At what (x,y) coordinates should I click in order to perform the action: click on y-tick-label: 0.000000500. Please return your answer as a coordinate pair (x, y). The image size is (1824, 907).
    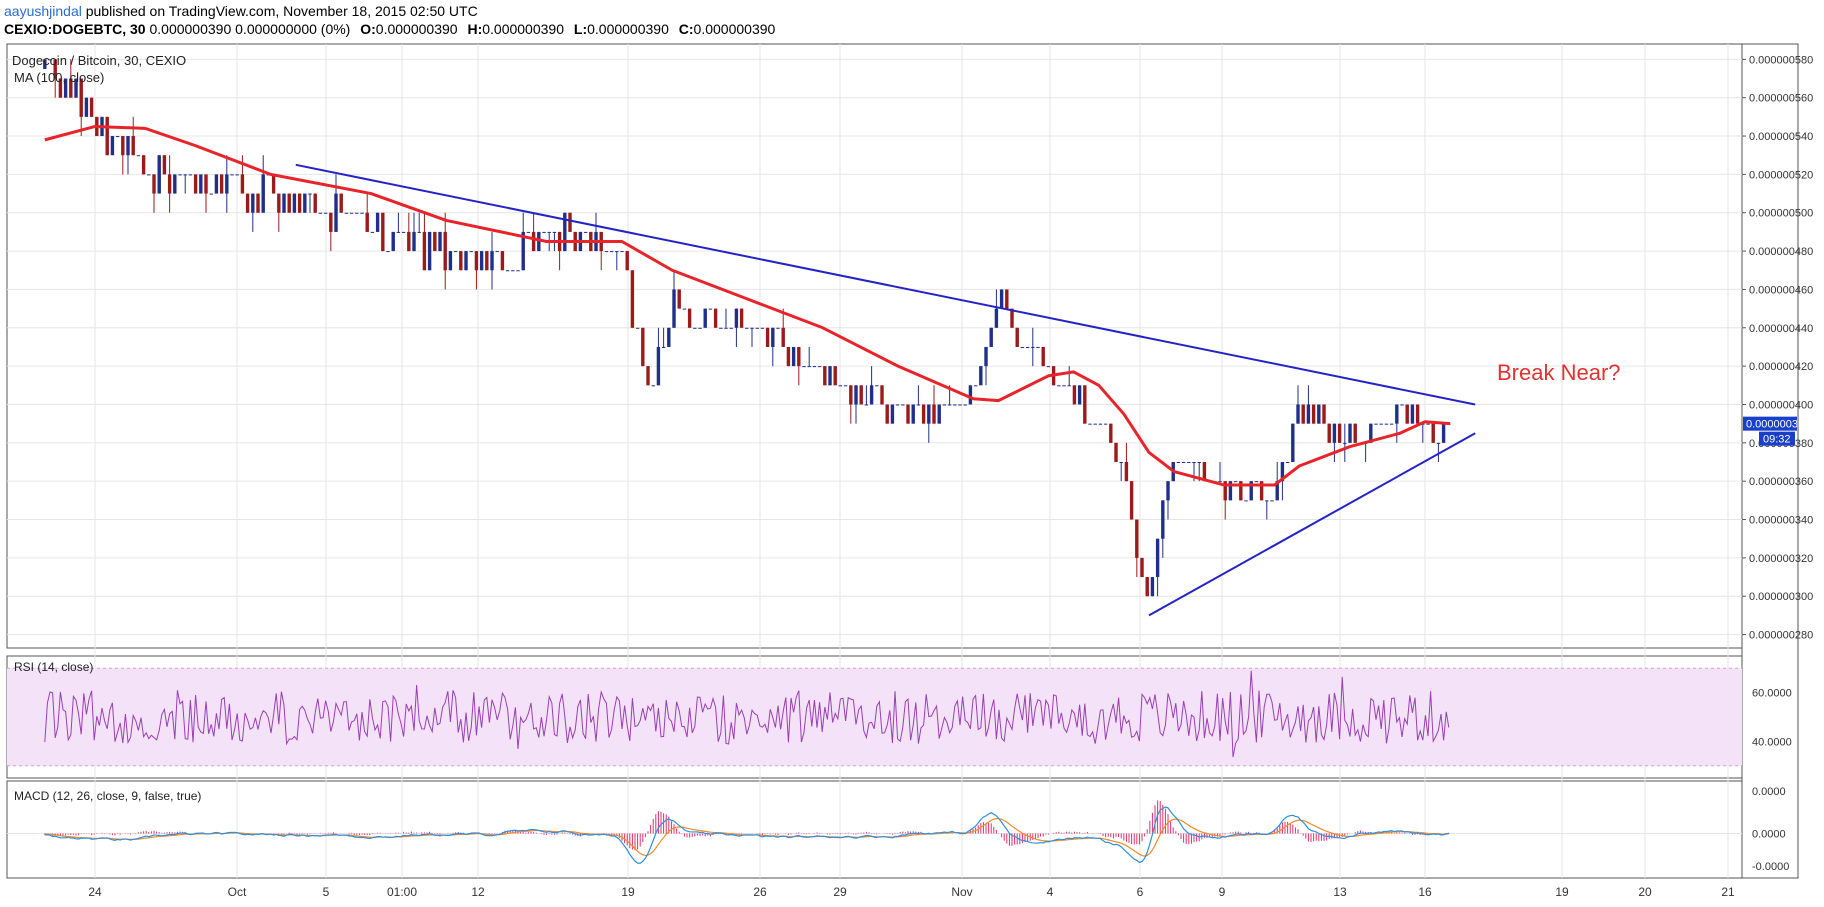
    Looking at the image, I should click on (1781, 214).